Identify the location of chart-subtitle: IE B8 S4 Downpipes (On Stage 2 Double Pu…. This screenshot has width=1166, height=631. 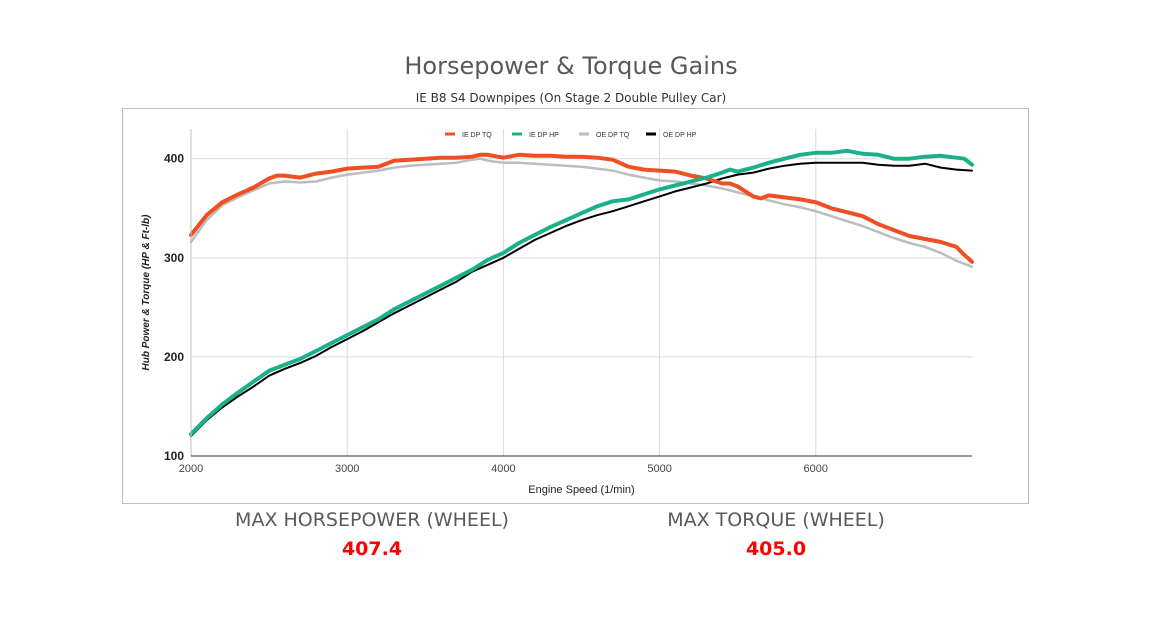
(571, 98).